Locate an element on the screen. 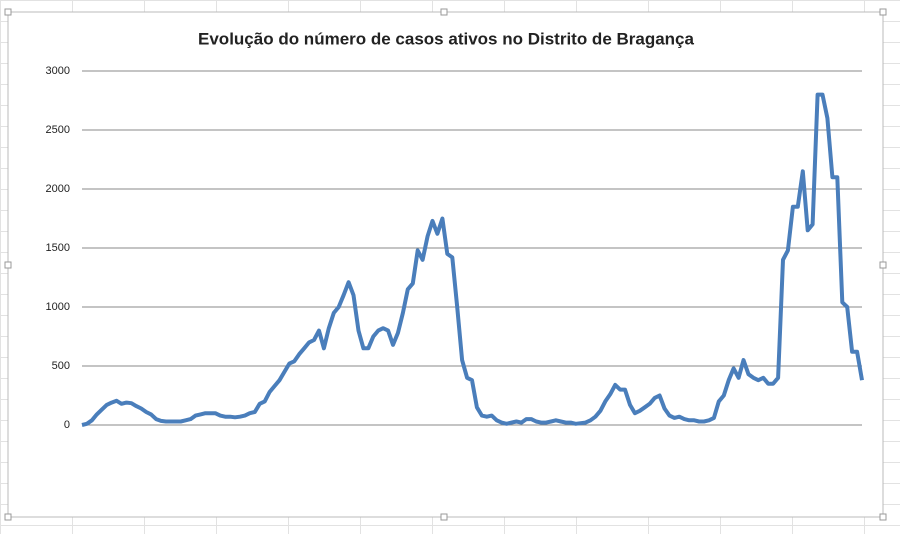 This screenshot has height=534, width=900. y-tick-label: 0 is located at coordinates (67, 425).